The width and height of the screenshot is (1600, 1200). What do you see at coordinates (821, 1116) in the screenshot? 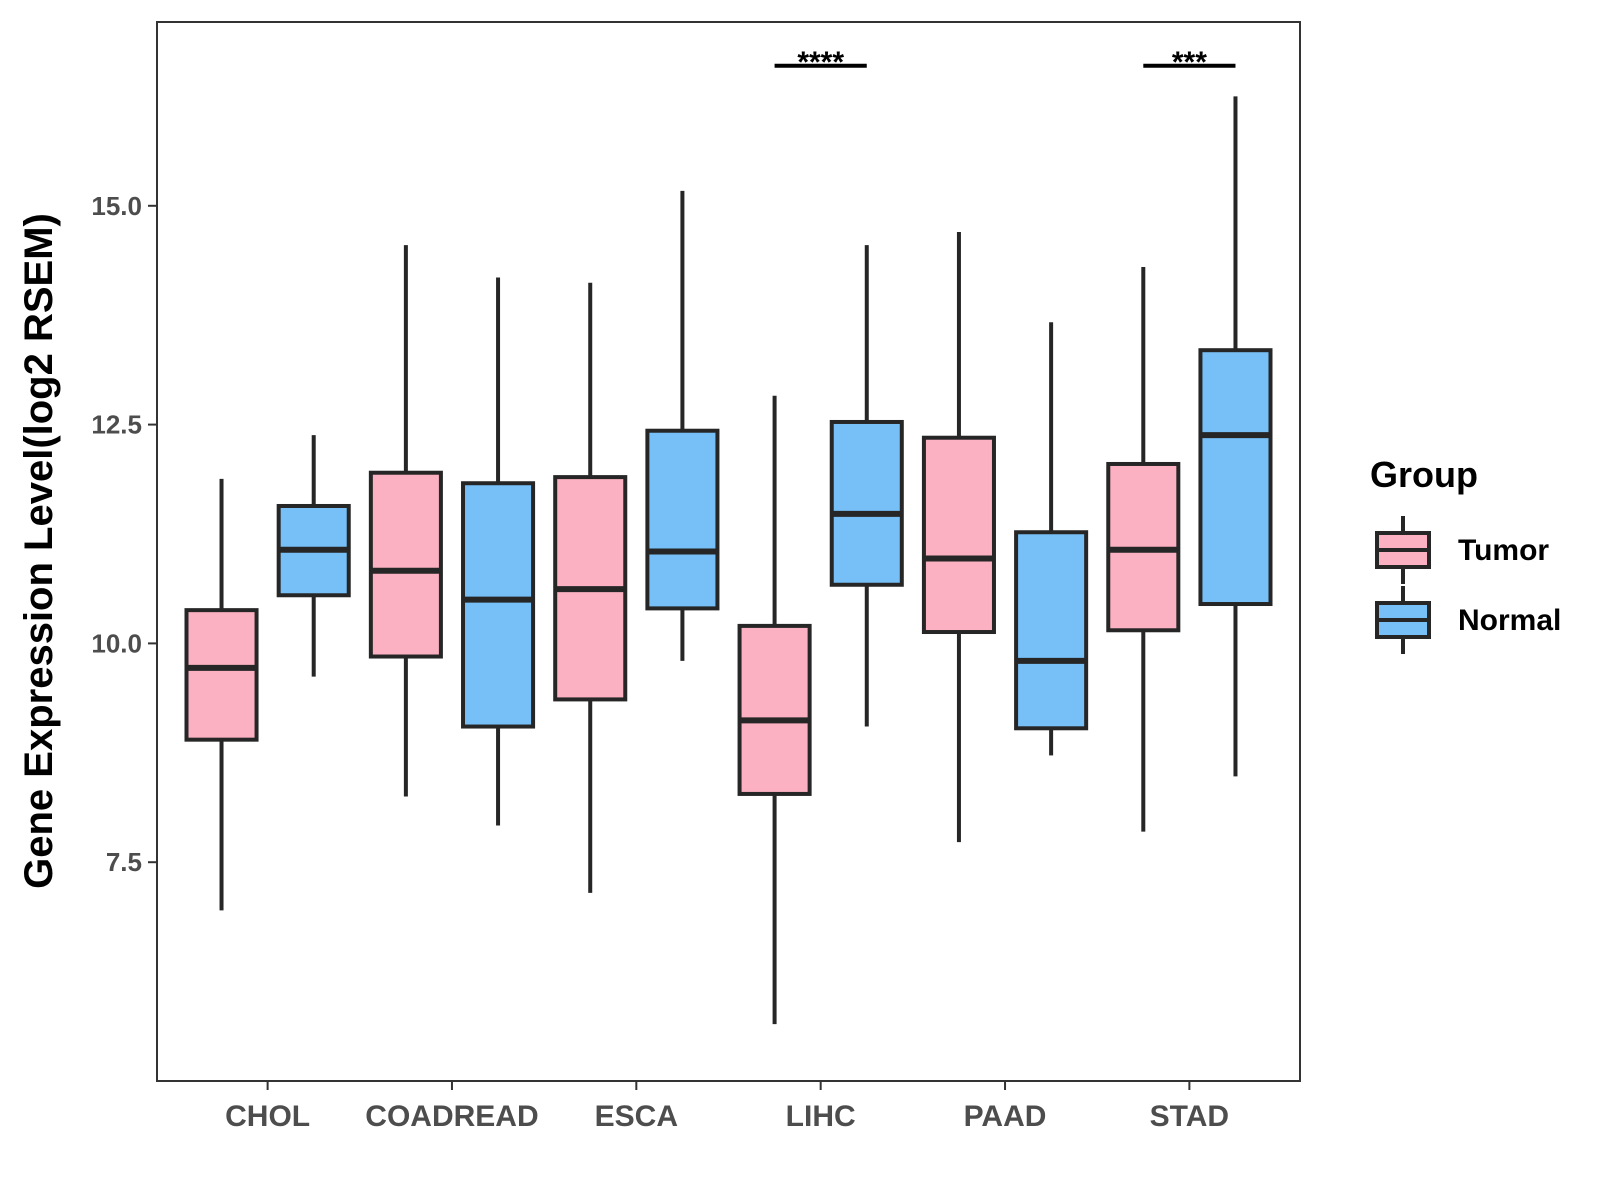
I see `x-tick-label-lihc: LIHC` at bounding box center [821, 1116].